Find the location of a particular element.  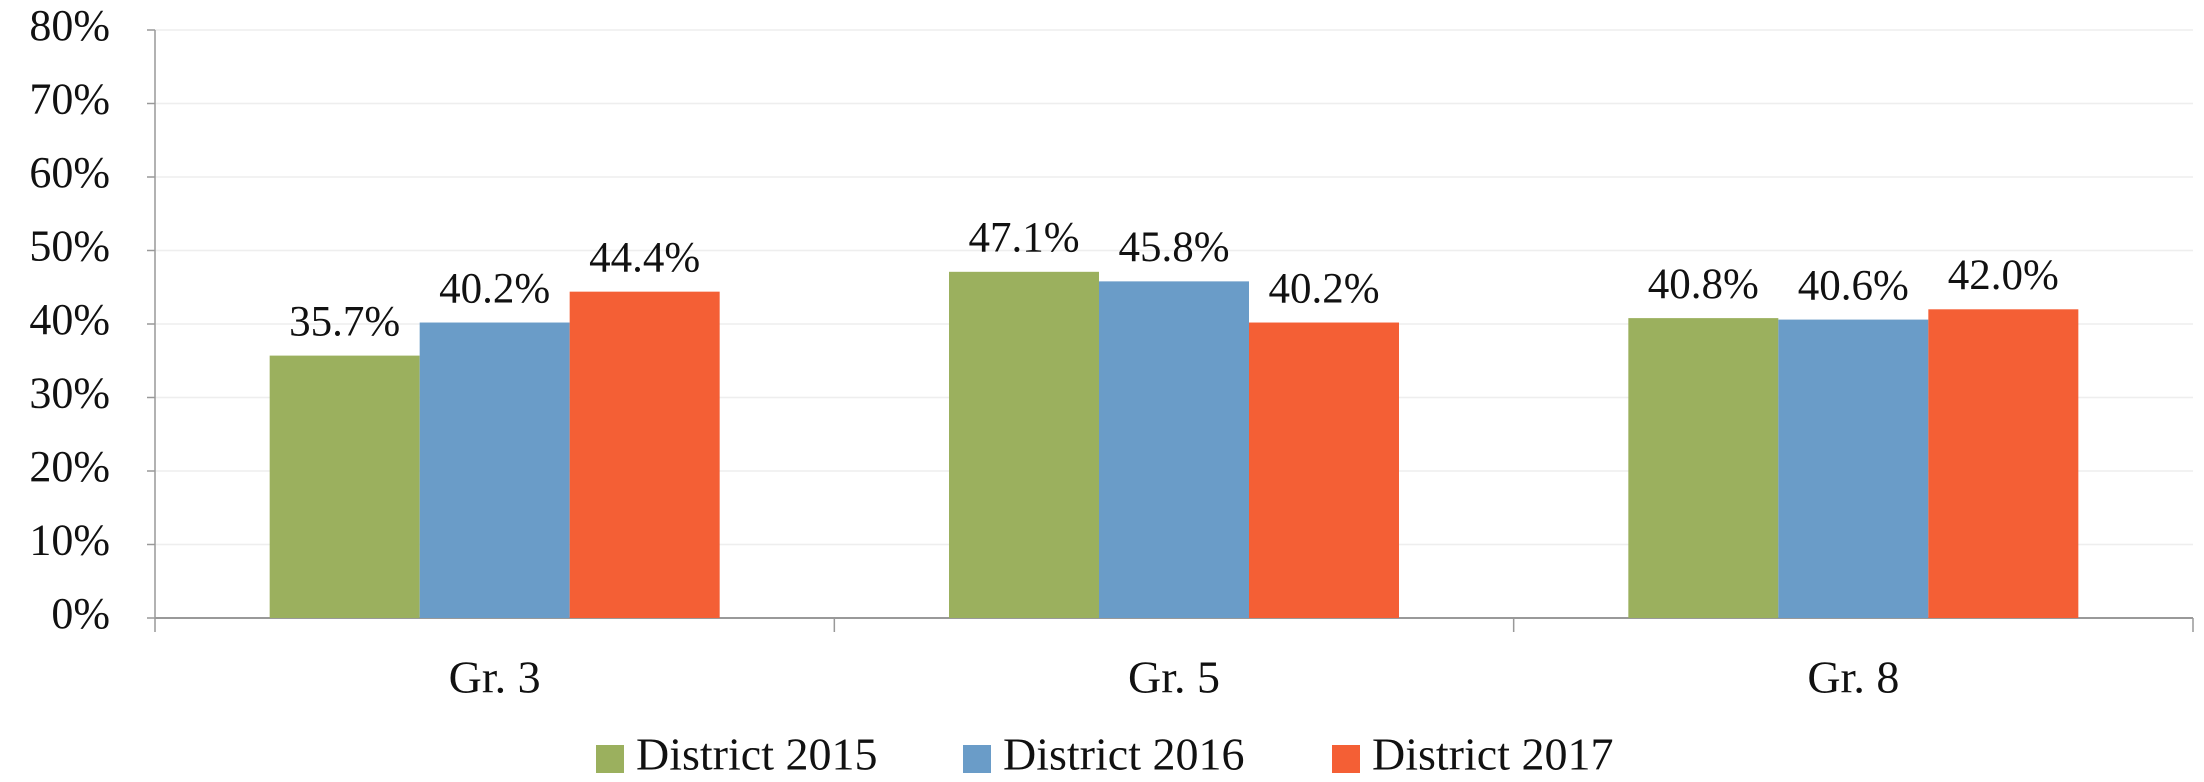

y-tick-label: 80% is located at coordinates (69, 25).